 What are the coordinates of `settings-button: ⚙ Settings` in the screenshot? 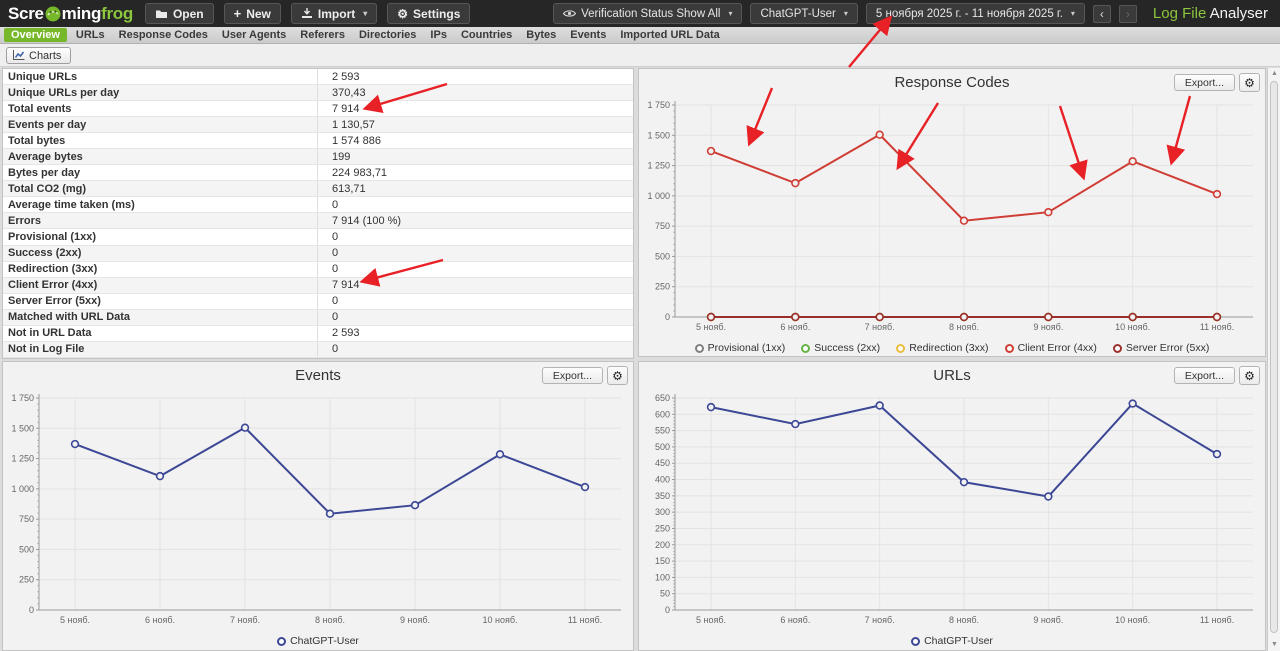 It's located at (429, 13).